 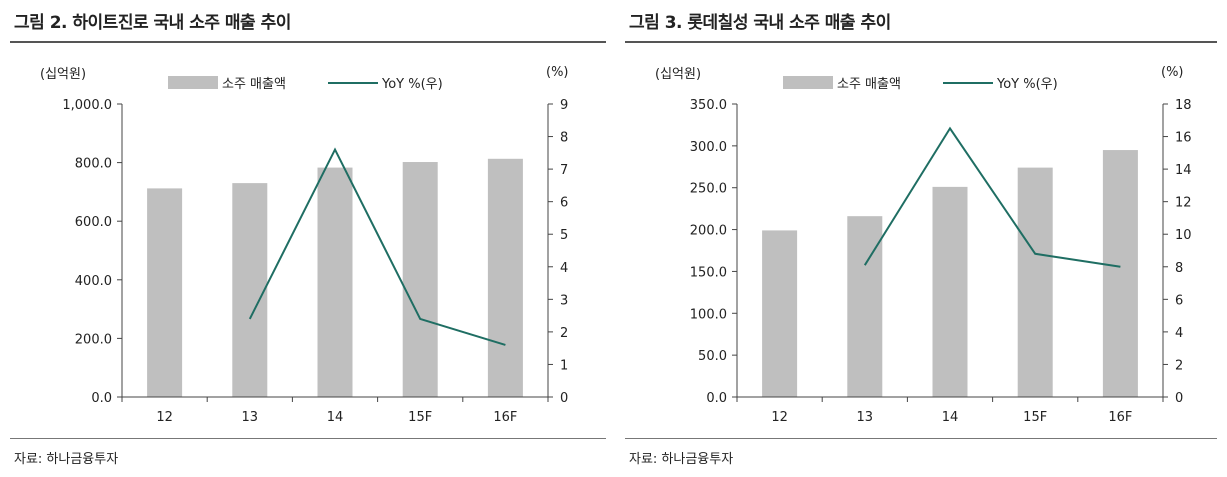 I want to click on y-right-tick-label: 14, so click(x=1183, y=170).